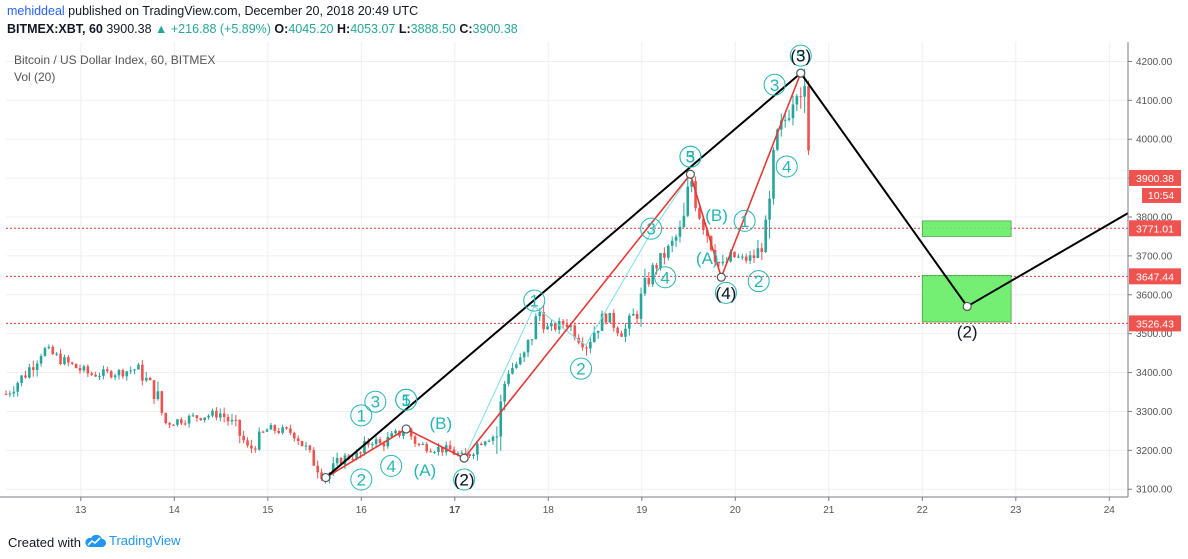 The image size is (1188, 559). What do you see at coordinates (375, 402) in the screenshot?
I see `wave-label: 3` at bounding box center [375, 402].